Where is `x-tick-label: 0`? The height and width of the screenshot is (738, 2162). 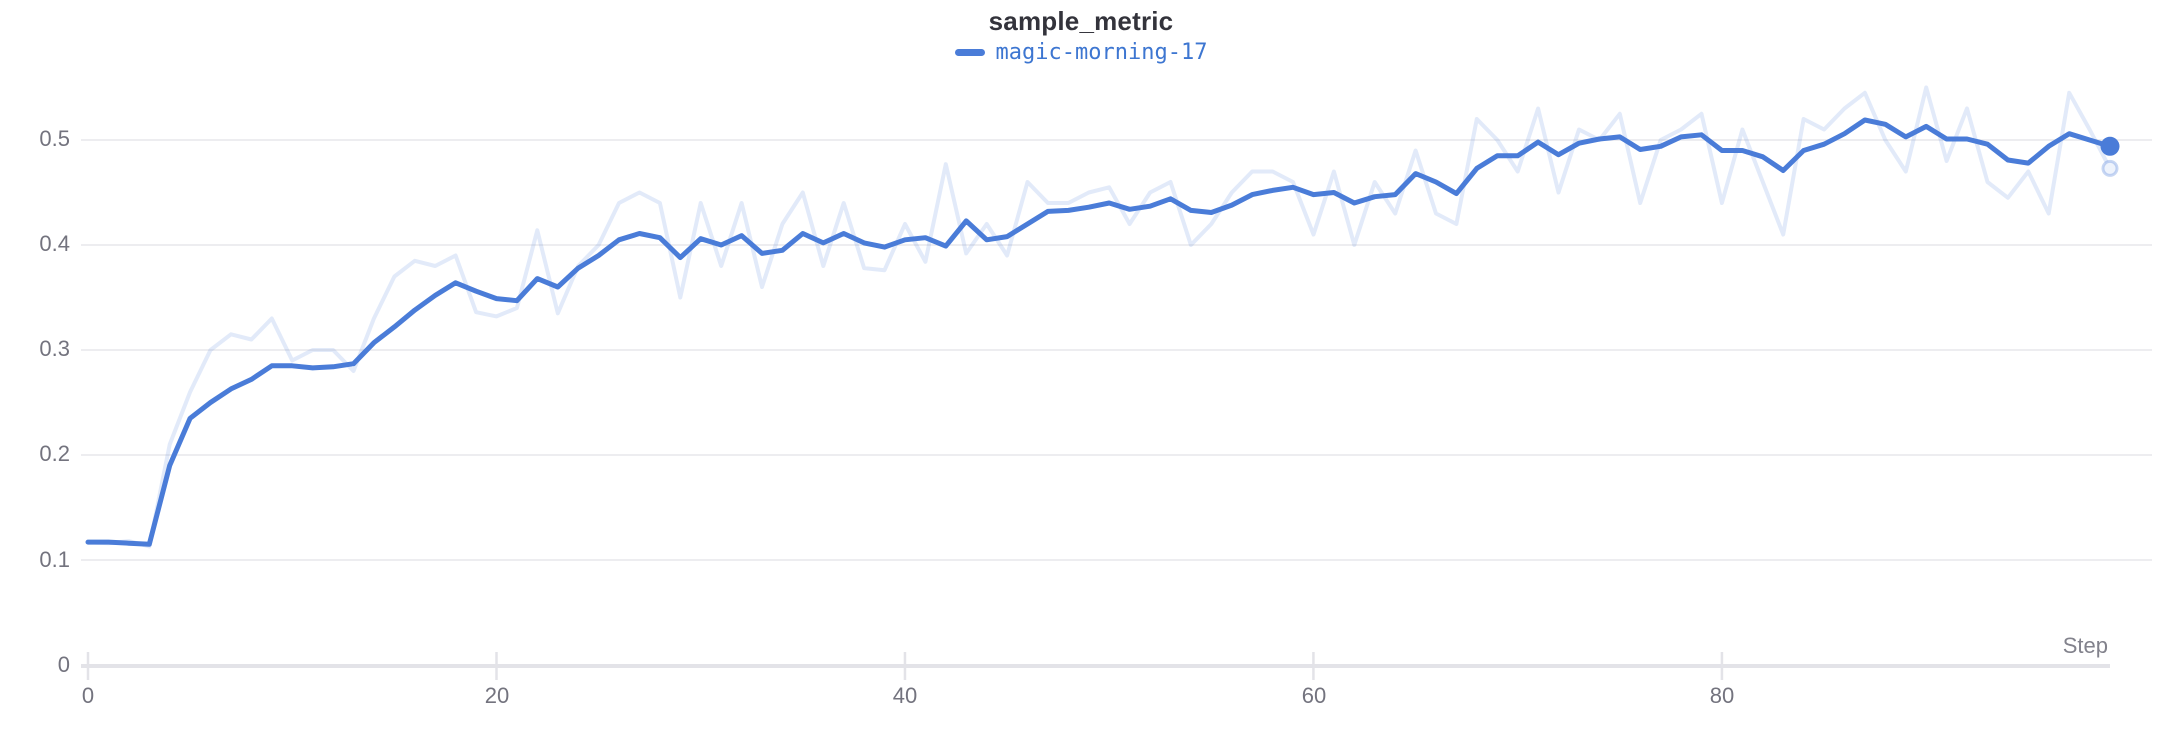
x-tick-label: 0 is located at coordinates (88, 695).